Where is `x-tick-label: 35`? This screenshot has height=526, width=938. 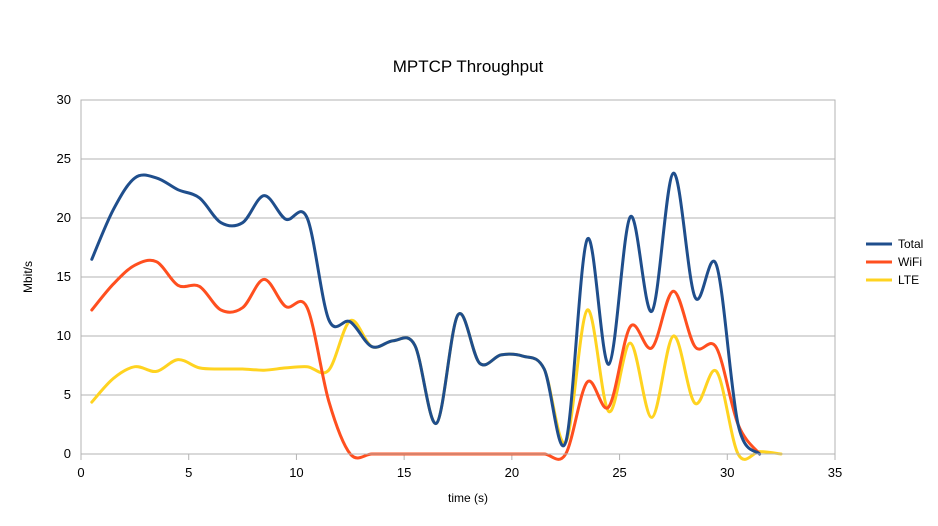 x-tick-label: 35 is located at coordinates (835, 472).